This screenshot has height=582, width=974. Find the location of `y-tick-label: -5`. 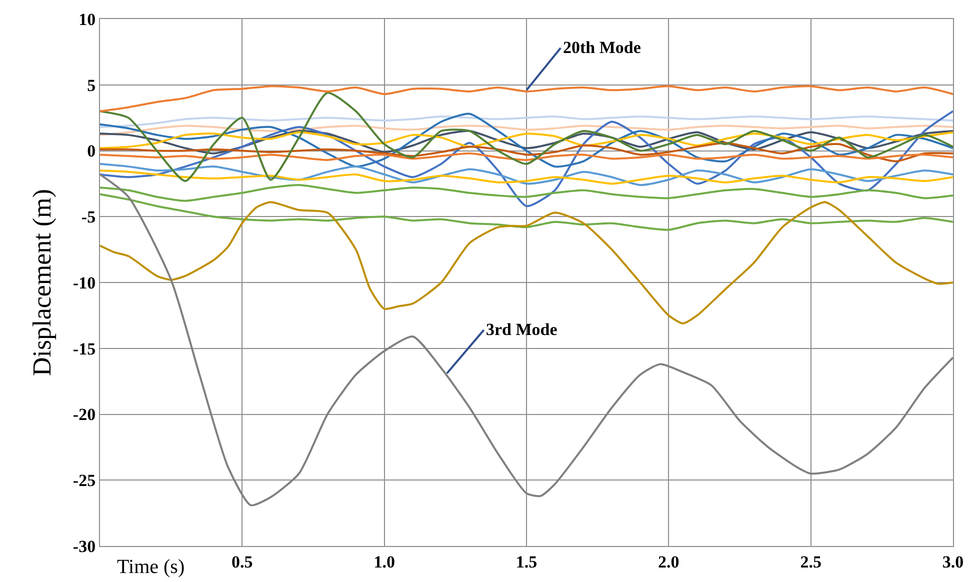

y-tick-label: -5 is located at coordinates (88, 217).